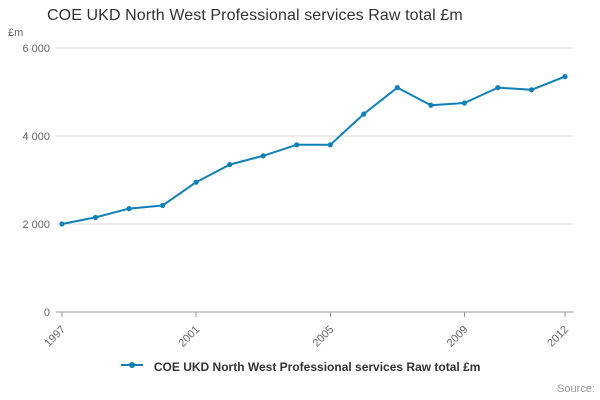  What do you see at coordinates (16, 33) in the screenshot?
I see `y-axis-unit-label: £m` at bounding box center [16, 33].